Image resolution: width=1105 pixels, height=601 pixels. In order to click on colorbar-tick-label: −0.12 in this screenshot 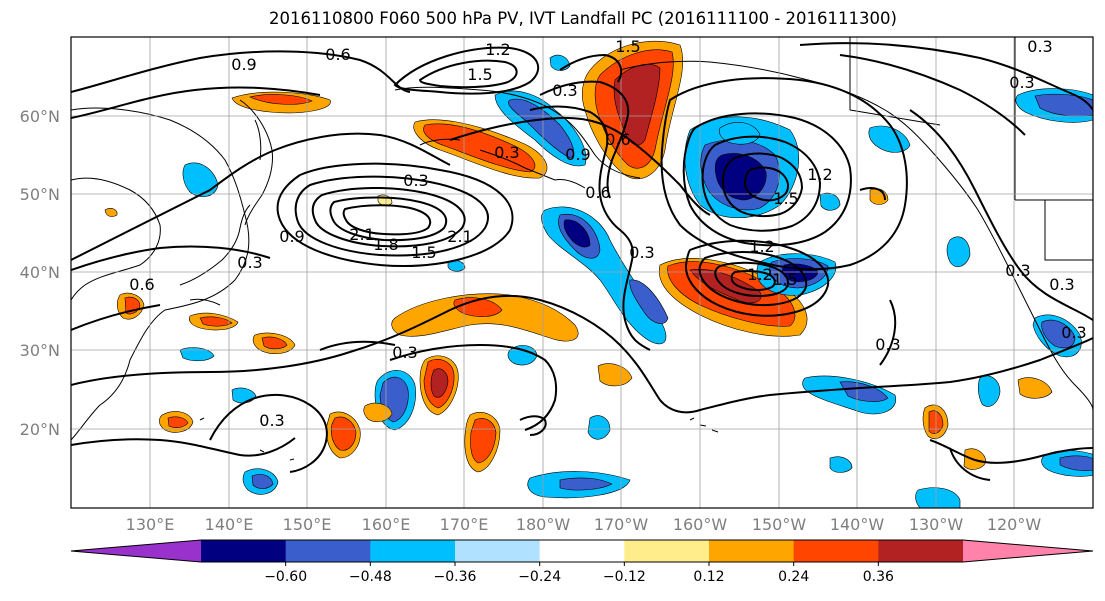, I will do `click(624, 577)`.